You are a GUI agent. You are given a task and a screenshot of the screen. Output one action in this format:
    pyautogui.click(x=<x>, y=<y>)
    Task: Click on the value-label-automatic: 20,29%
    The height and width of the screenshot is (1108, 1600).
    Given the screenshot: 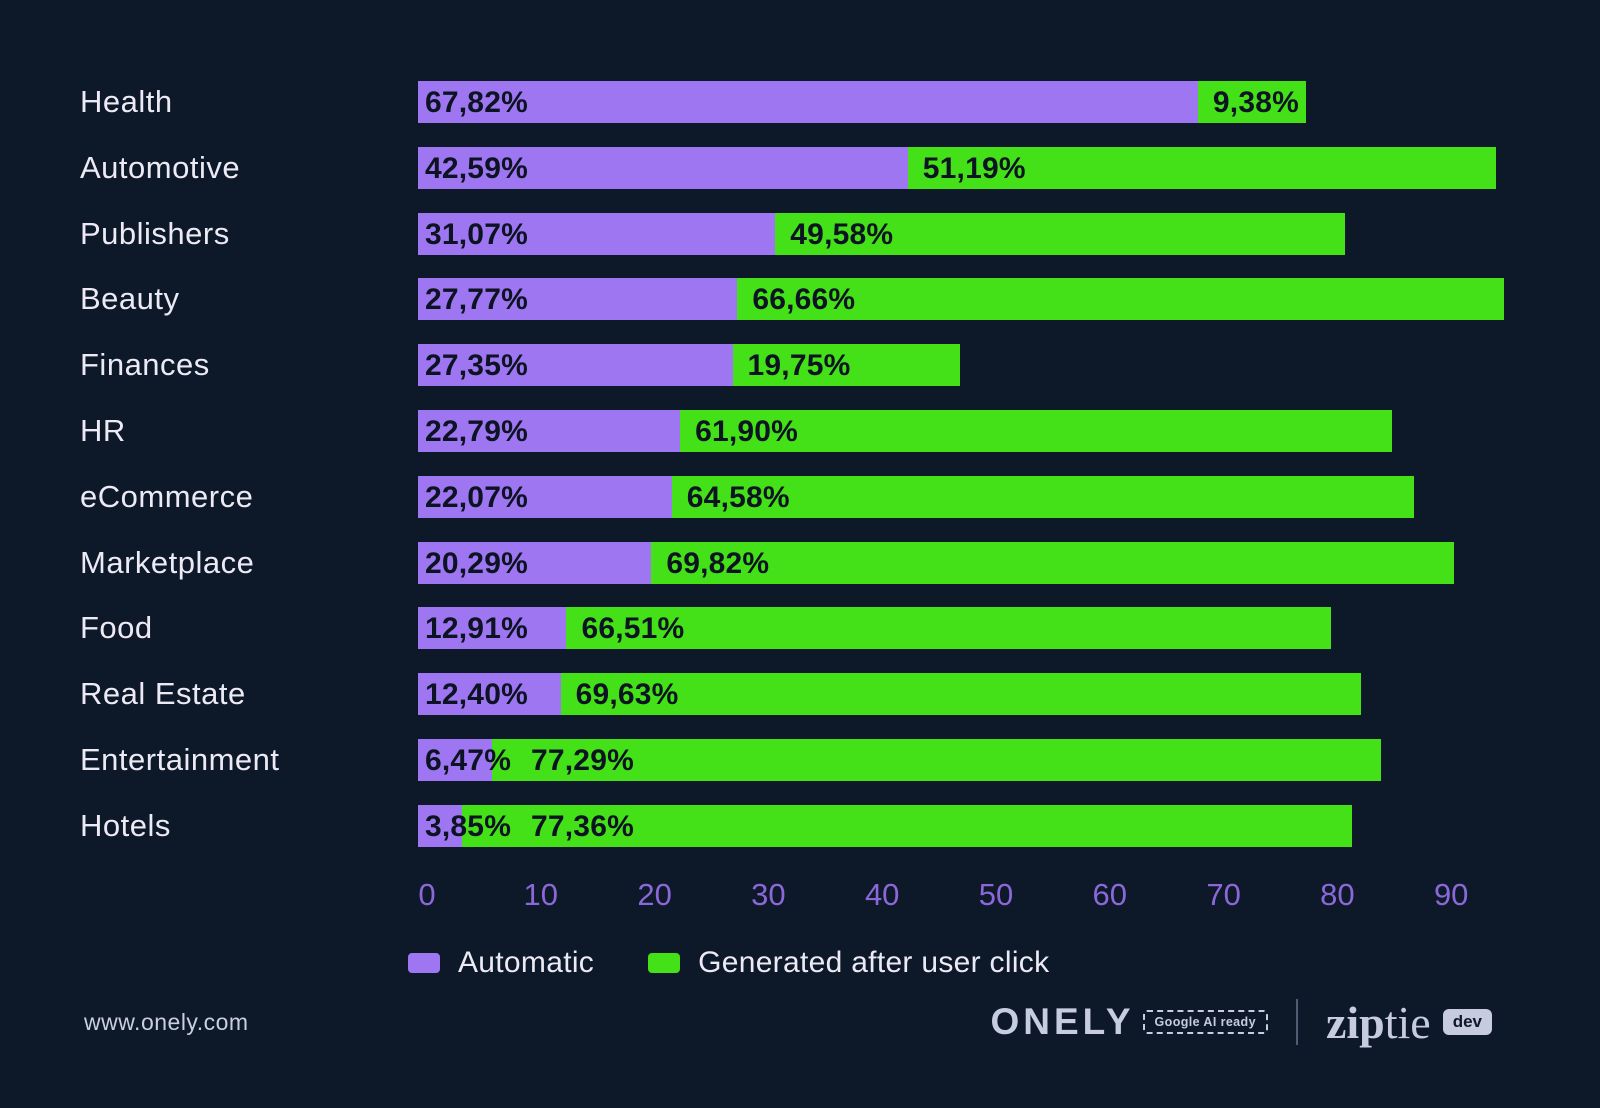 What is the action you would take?
    pyautogui.click(x=476, y=563)
    